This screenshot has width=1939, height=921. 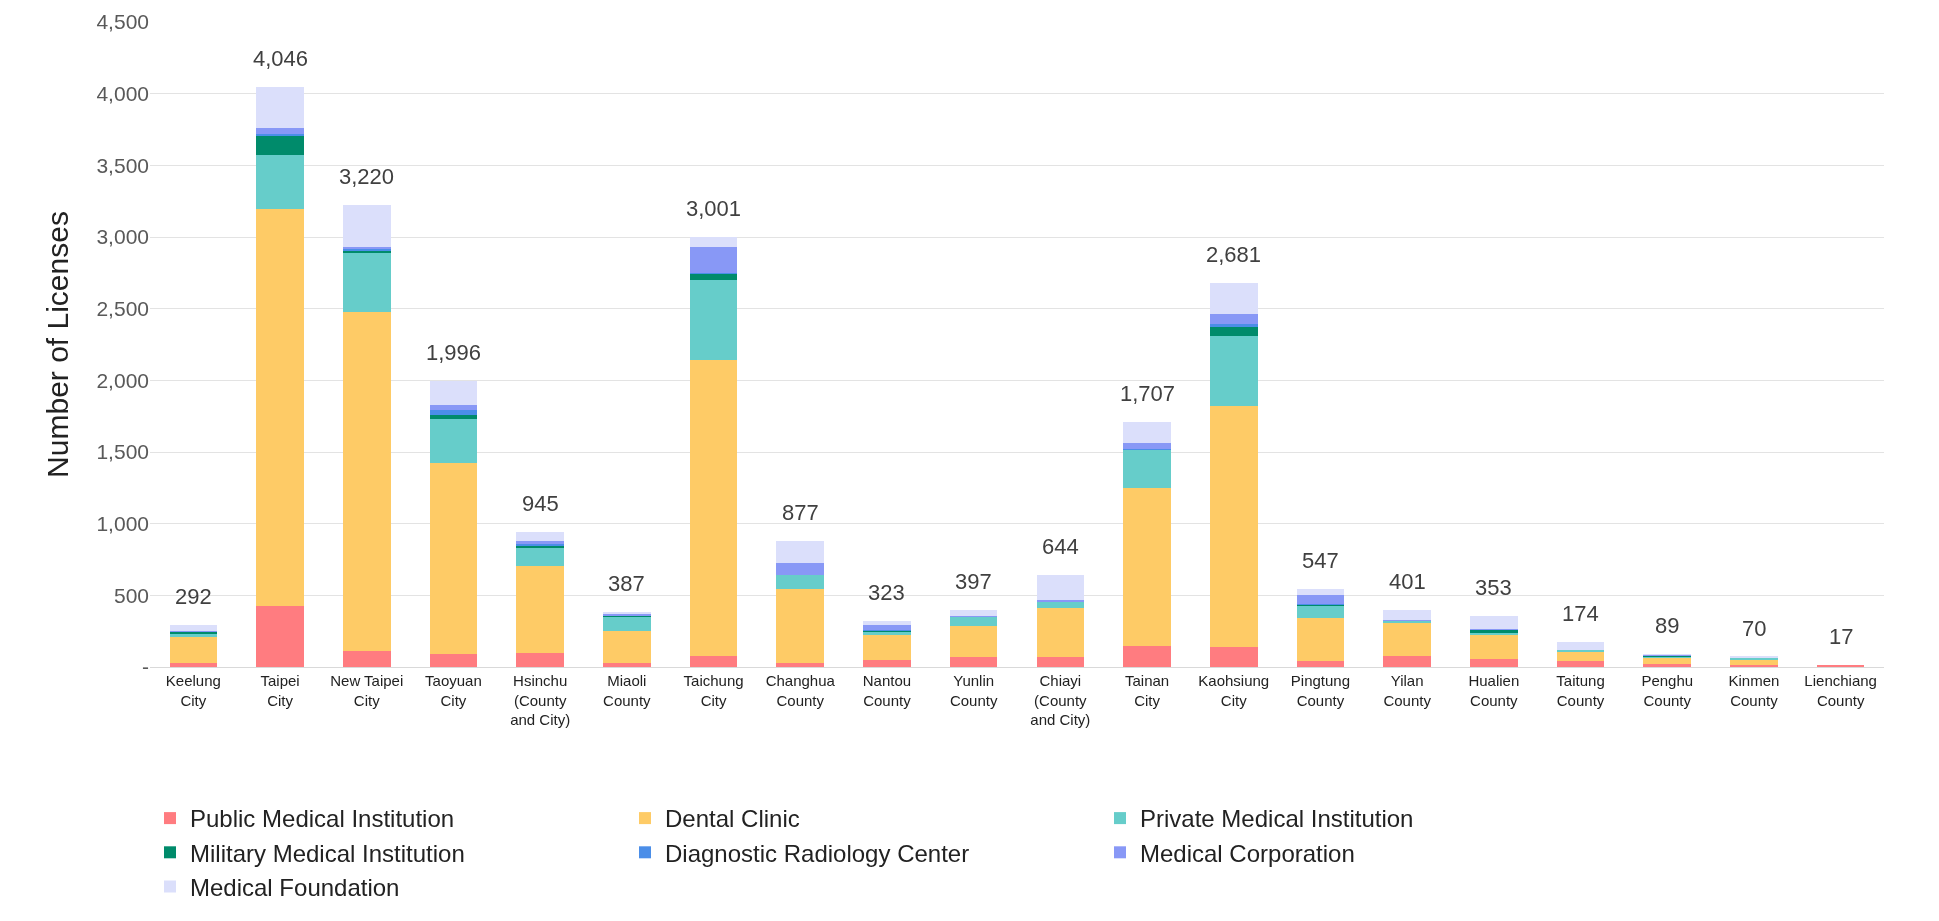 What do you see at coordinates (122, 94) in the screenshot?
I see `y-tick-label: 4,000` at bounding box center [122, 94].